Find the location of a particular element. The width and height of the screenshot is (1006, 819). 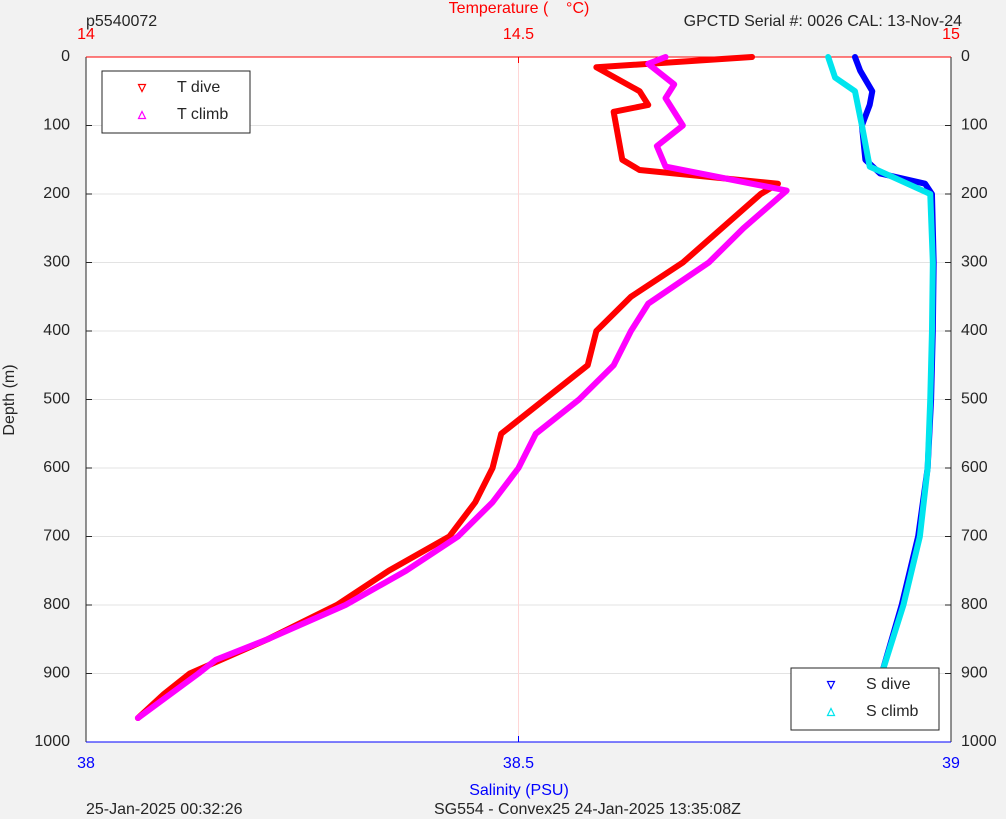

y2-tick-label: 500 is located at coordinates (974, 399).